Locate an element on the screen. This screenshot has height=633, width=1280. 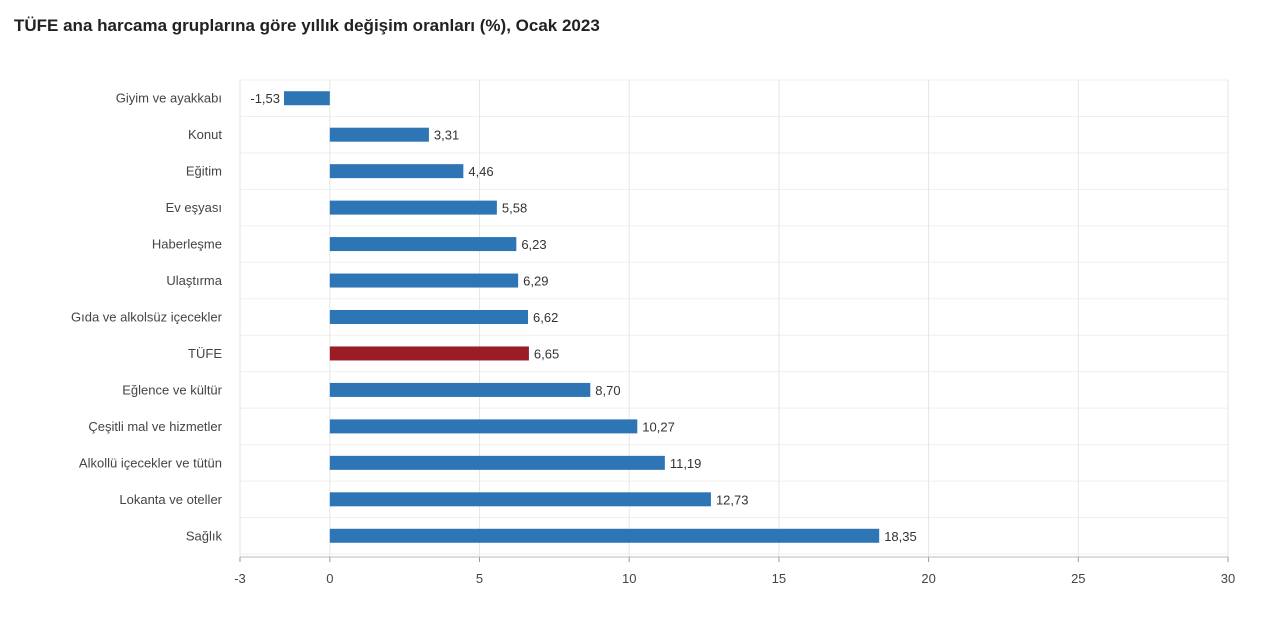
x-tick-label: 15 is located at coordinates (779, 578).